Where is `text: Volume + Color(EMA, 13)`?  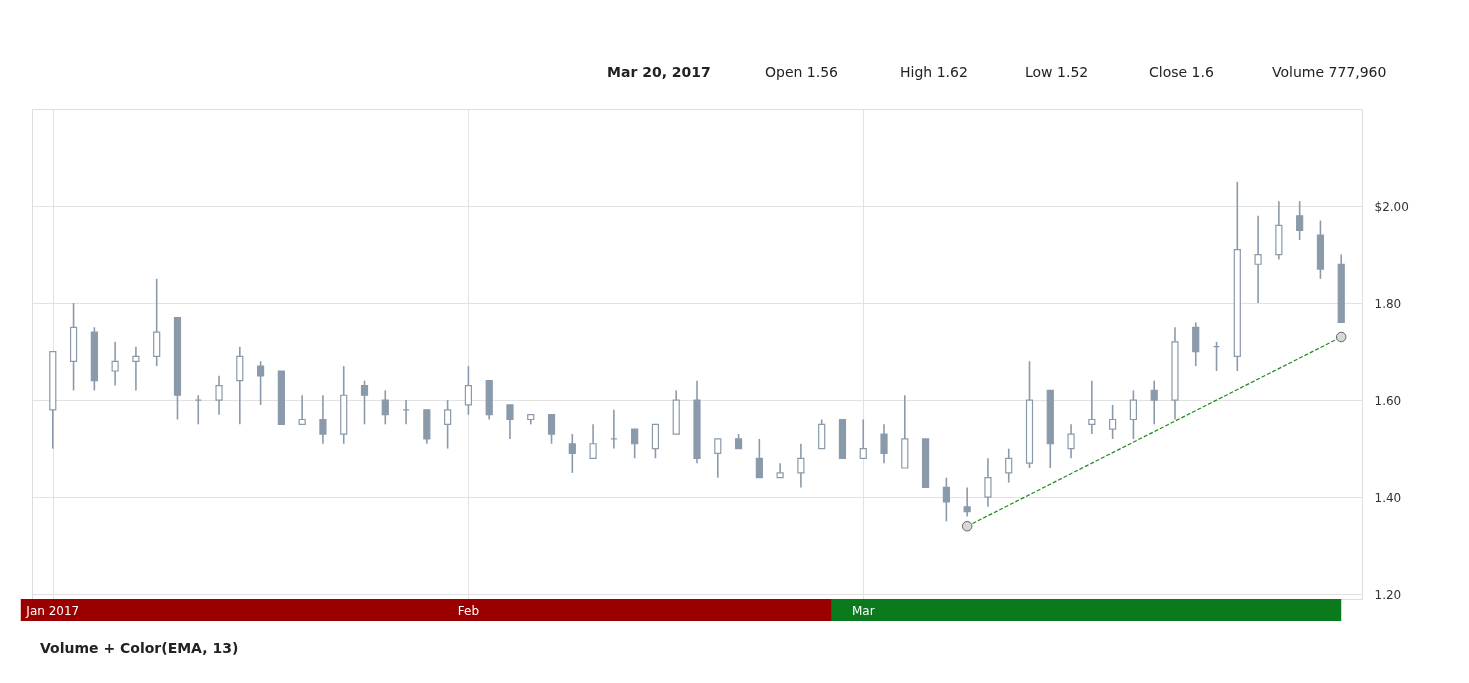 text: Volume + Color(EMA, 13) is located at coordinates (139, 648).